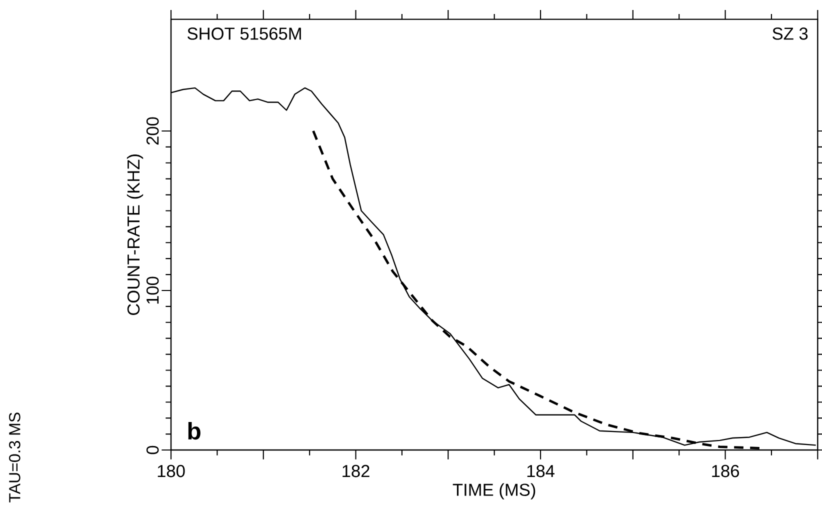 The image size is (822, 532). What do you see at coordinates (540, 471) in the screenshot?
I see `x-tick-label: 184` at bounding box center [540, 471].